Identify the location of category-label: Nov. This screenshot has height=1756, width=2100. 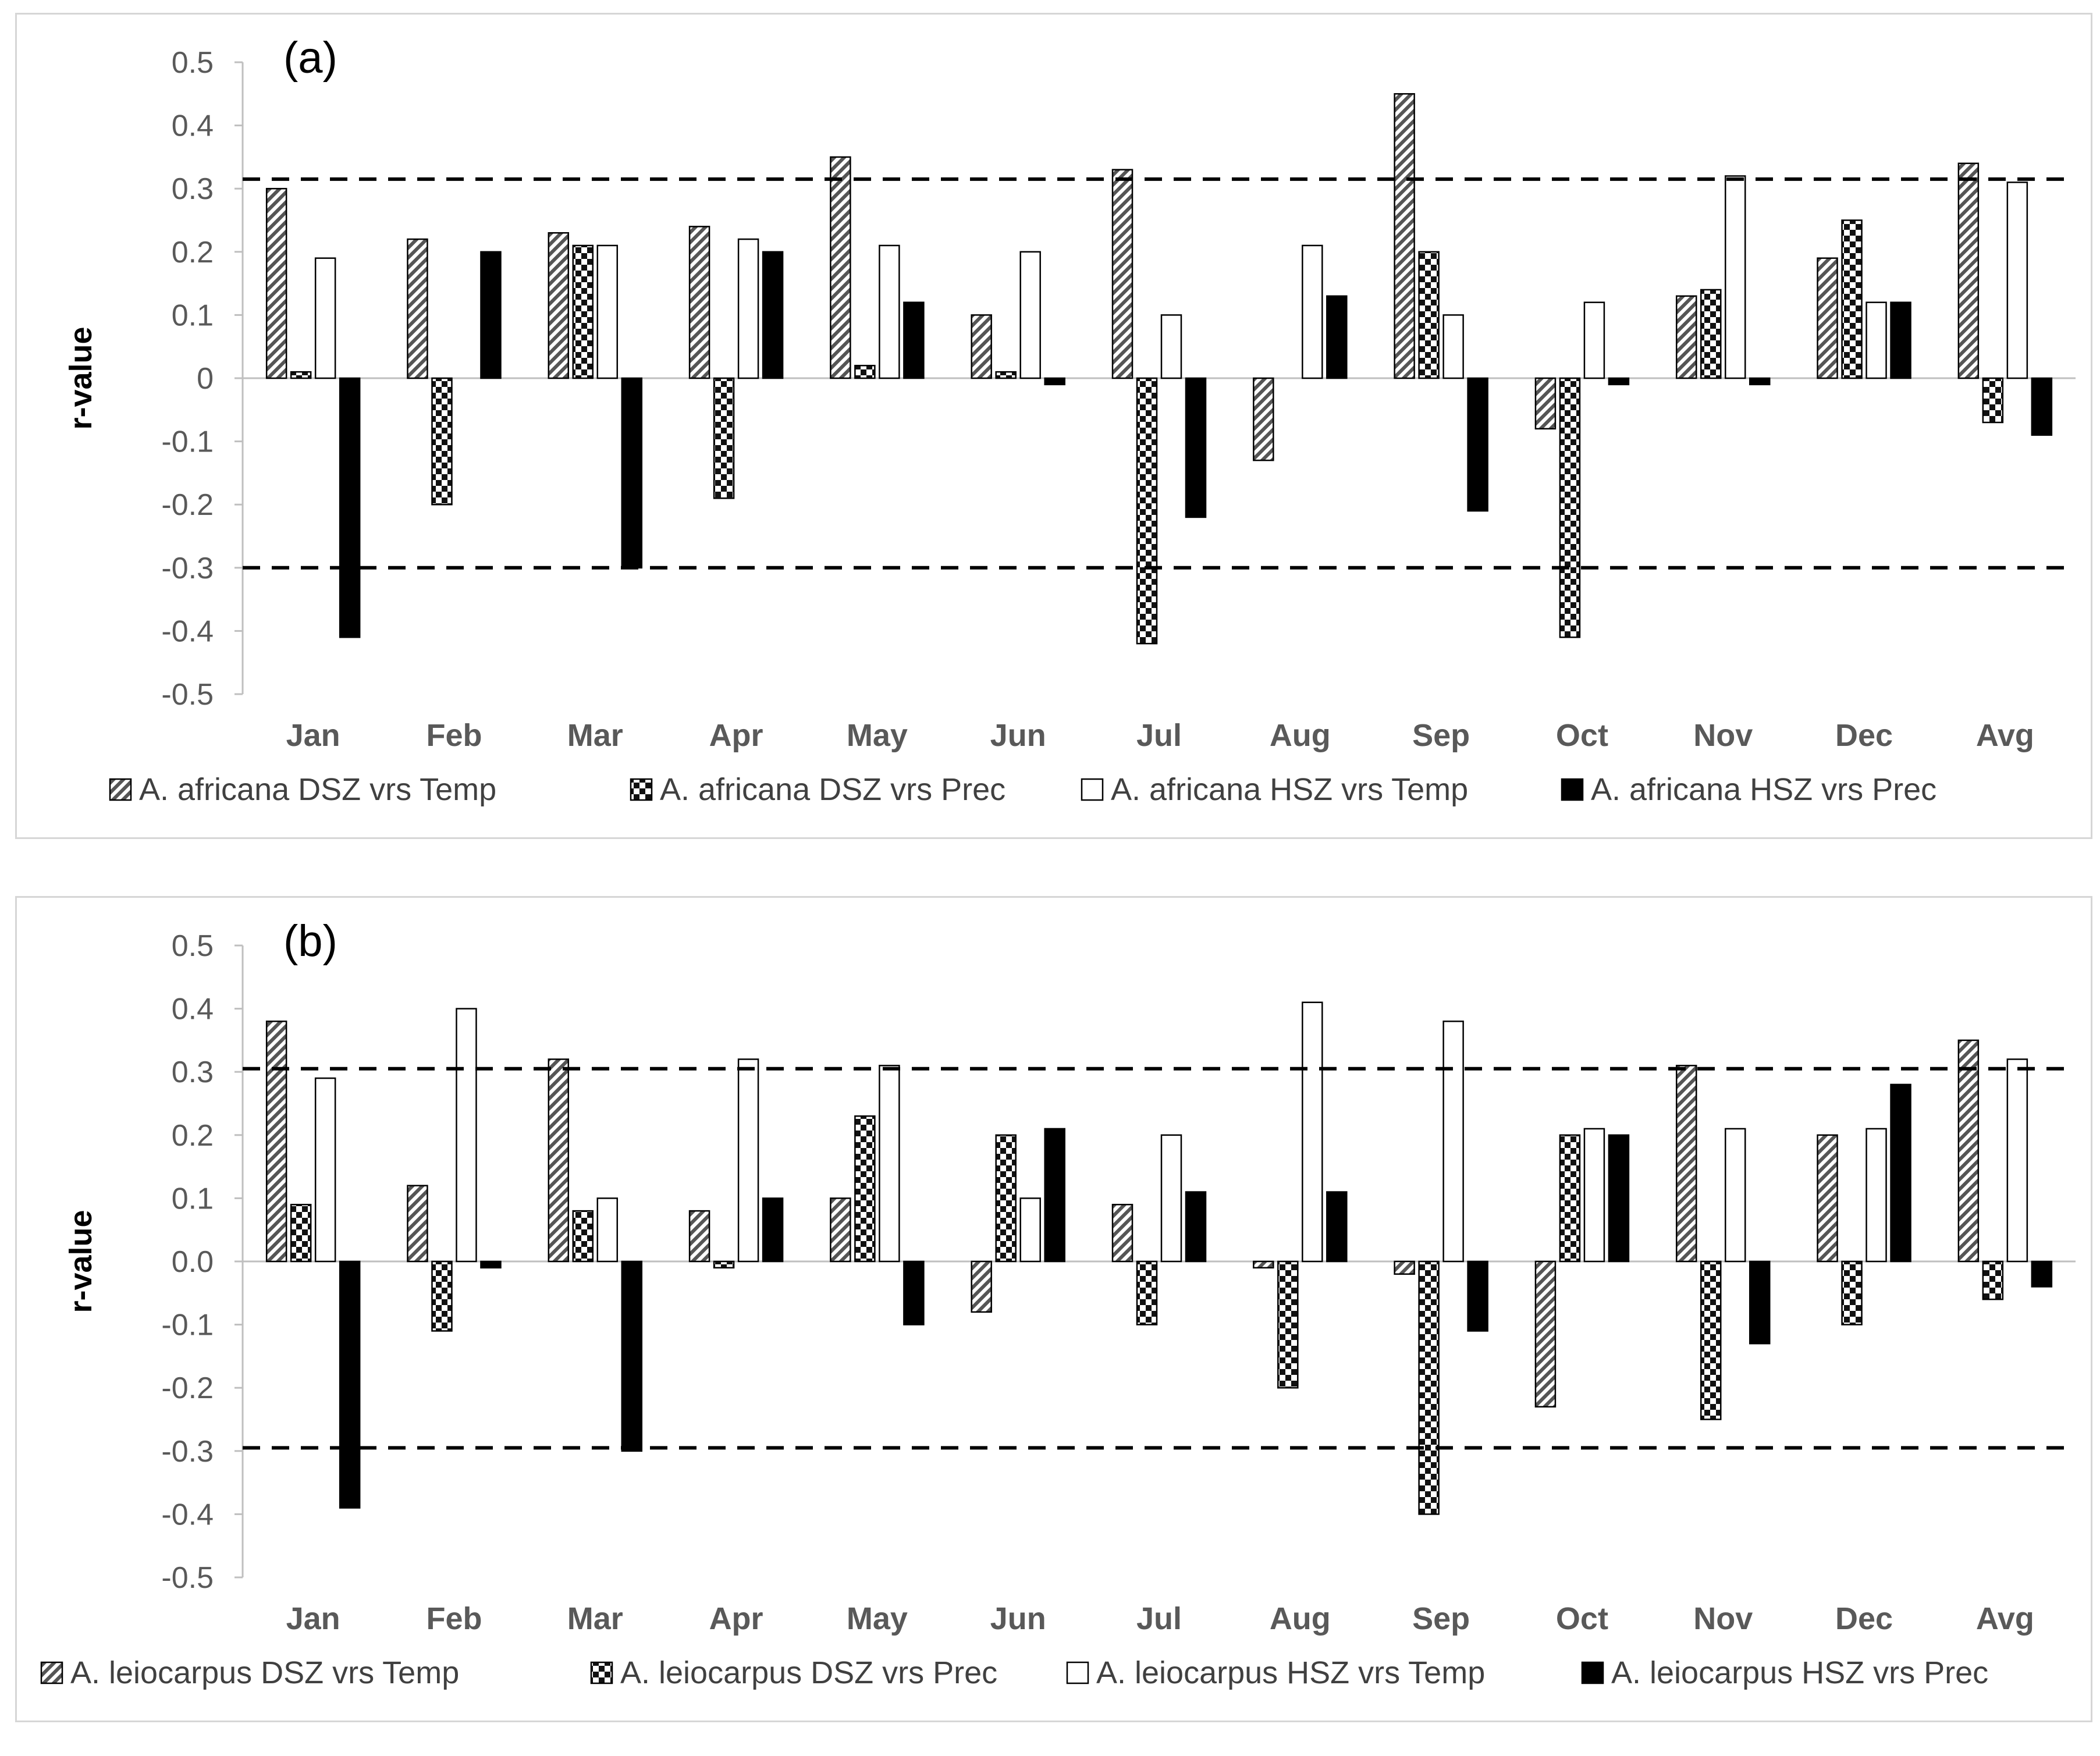
(1723, 1618).